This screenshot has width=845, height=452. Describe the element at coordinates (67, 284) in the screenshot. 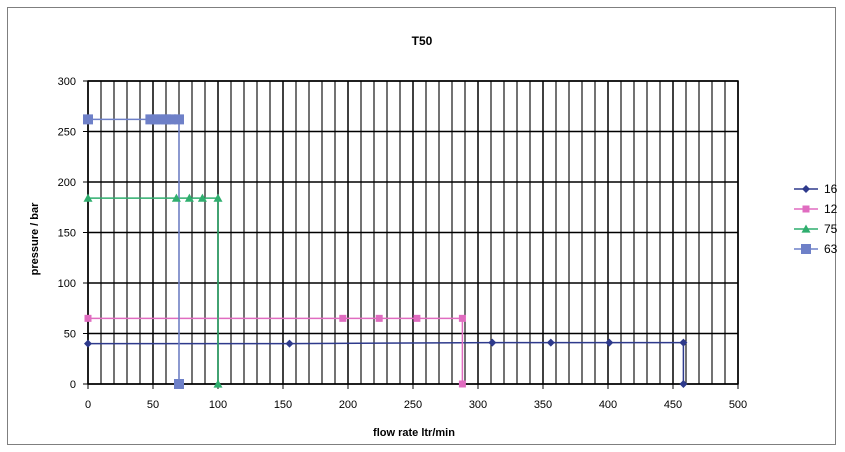

I see `y-tick-label: 100` at that location.